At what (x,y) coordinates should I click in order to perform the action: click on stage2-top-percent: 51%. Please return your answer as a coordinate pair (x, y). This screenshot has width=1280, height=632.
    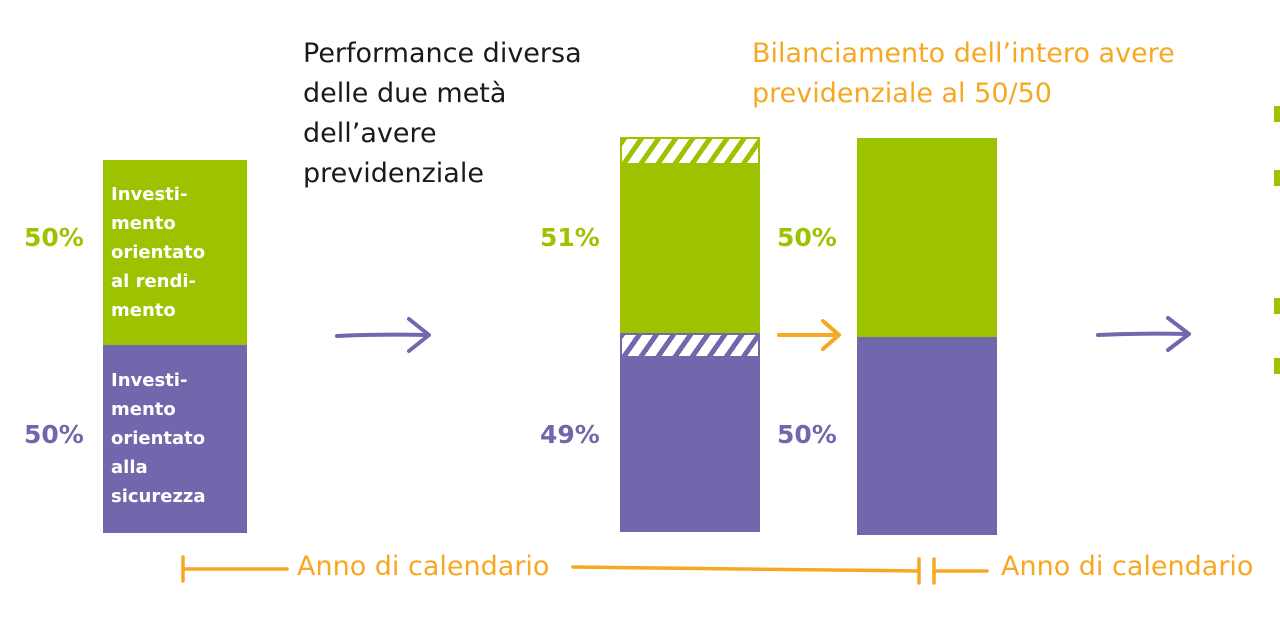
    Looking at the image, I should click on (570, 237).